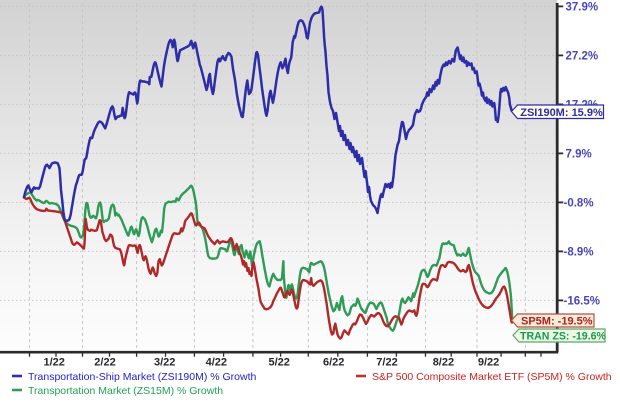 The width and height of the screenshot is (620, 406). I want to click on svg-text: 5/22, so click(278, 363).